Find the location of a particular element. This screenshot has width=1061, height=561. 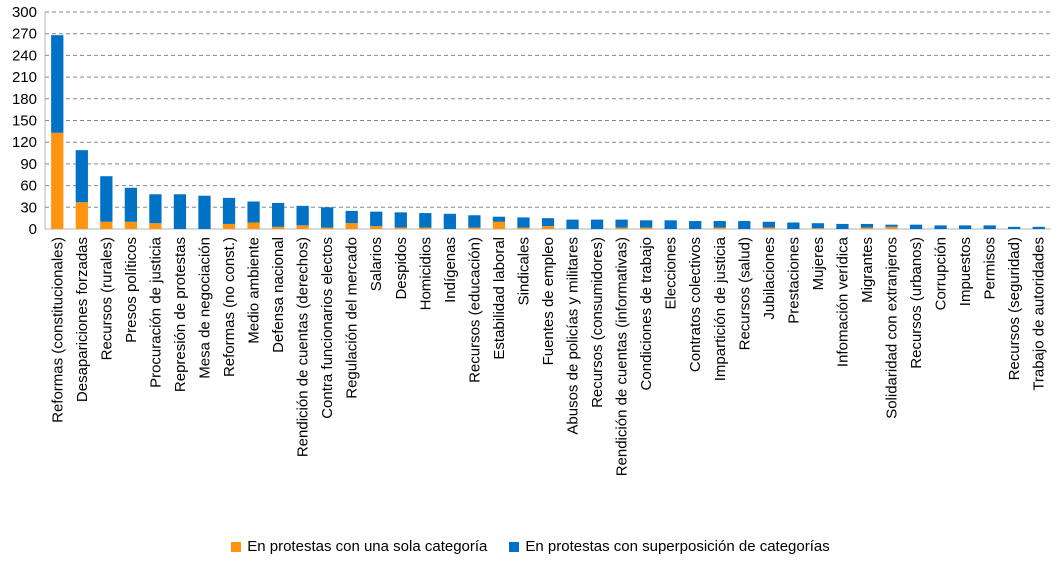

y-tick-label: 60 is located at coordinates (28, 186).